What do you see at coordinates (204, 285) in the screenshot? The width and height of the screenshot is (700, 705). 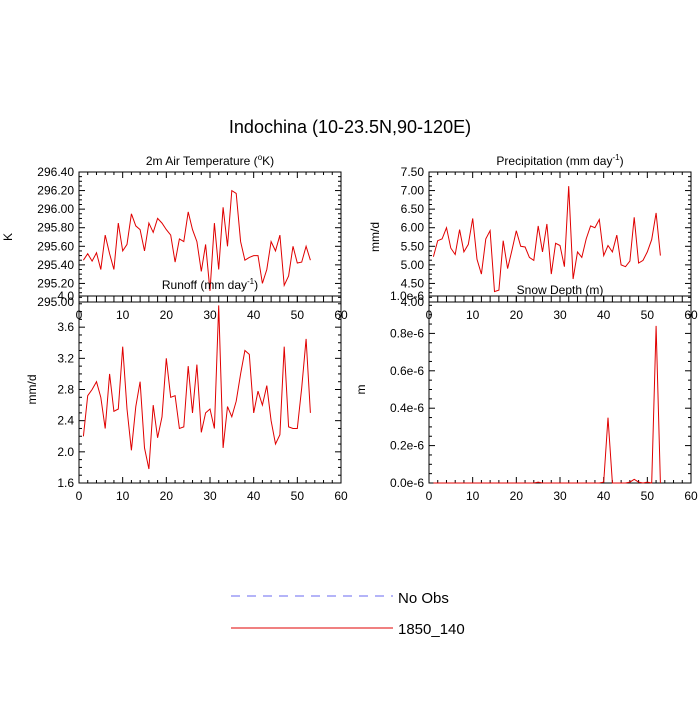 I see `title-text: Runoff (mm day` at bounding box center [204, 285].